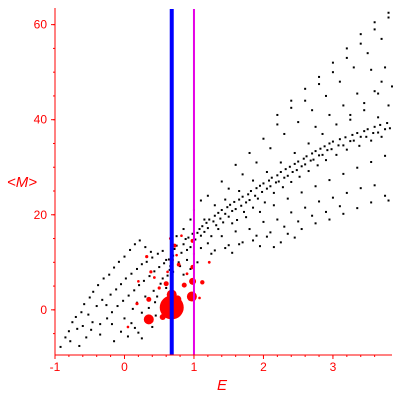  Describe the element at coordinates (182, 182) in the screenshot. I see `vertical-lines-group` at that location.